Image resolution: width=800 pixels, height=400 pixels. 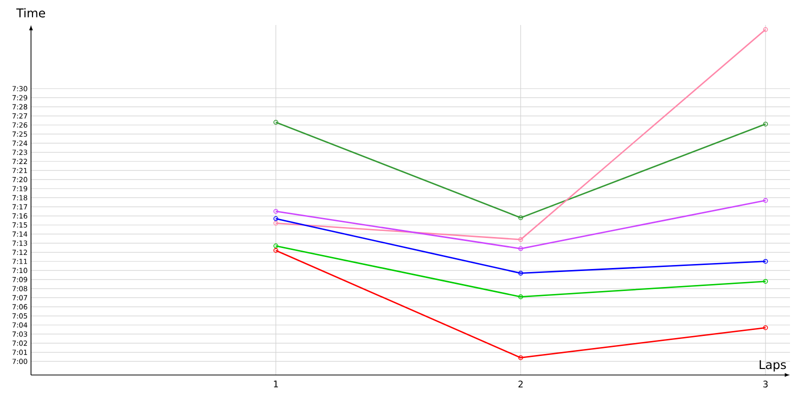 What do you see at coordinates (31, 13) in the screenshot?
I see `y-axis-title: Time` at bounding box center [31, 13].